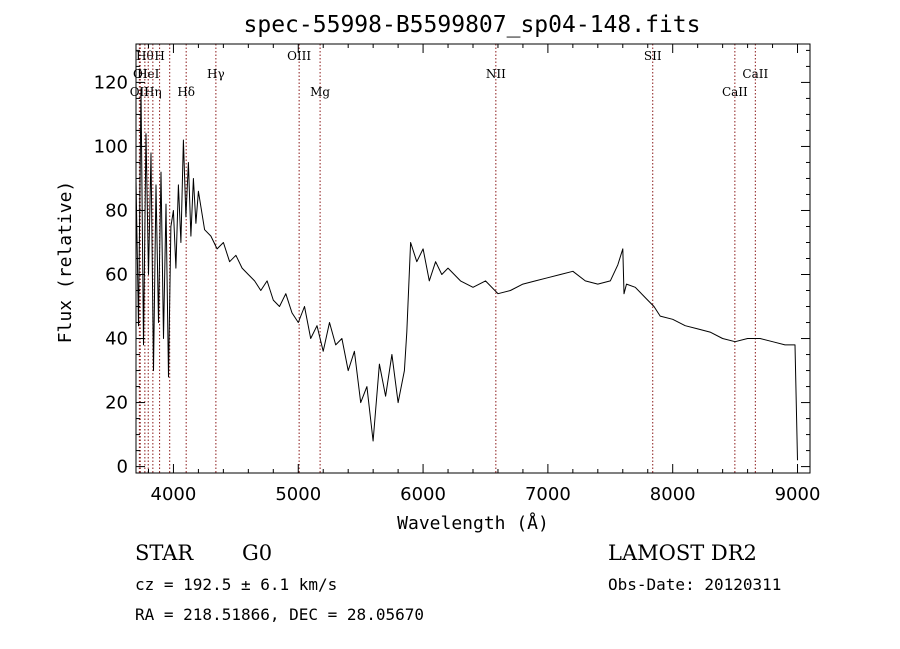 This screenshot has height=649, width=900. I want to click on survey-name: LAMOST DR2, so click(682, 553).